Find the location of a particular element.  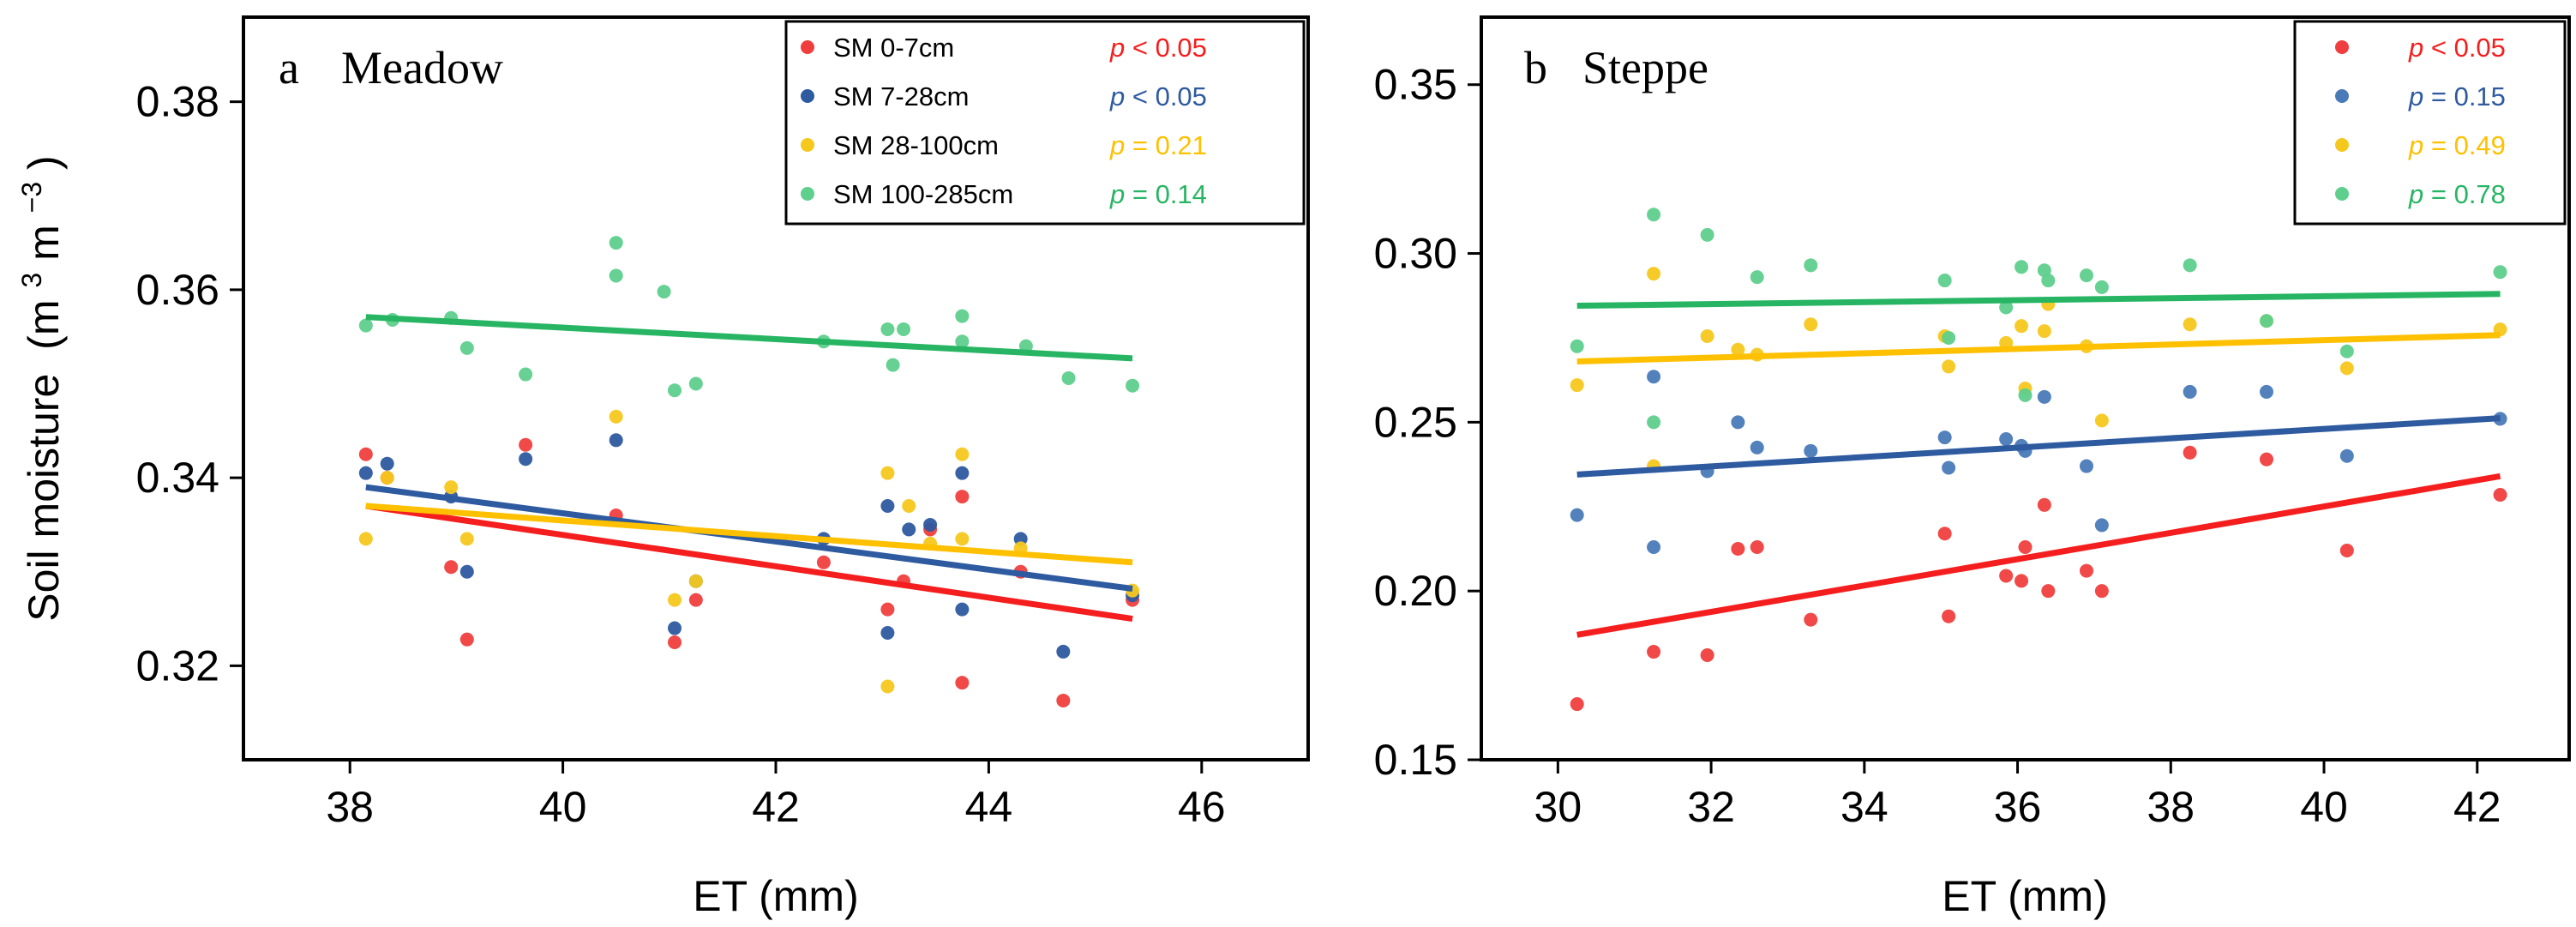

panel-b-y-tick-label: 0.20 is located at coordinates (1415, 591).